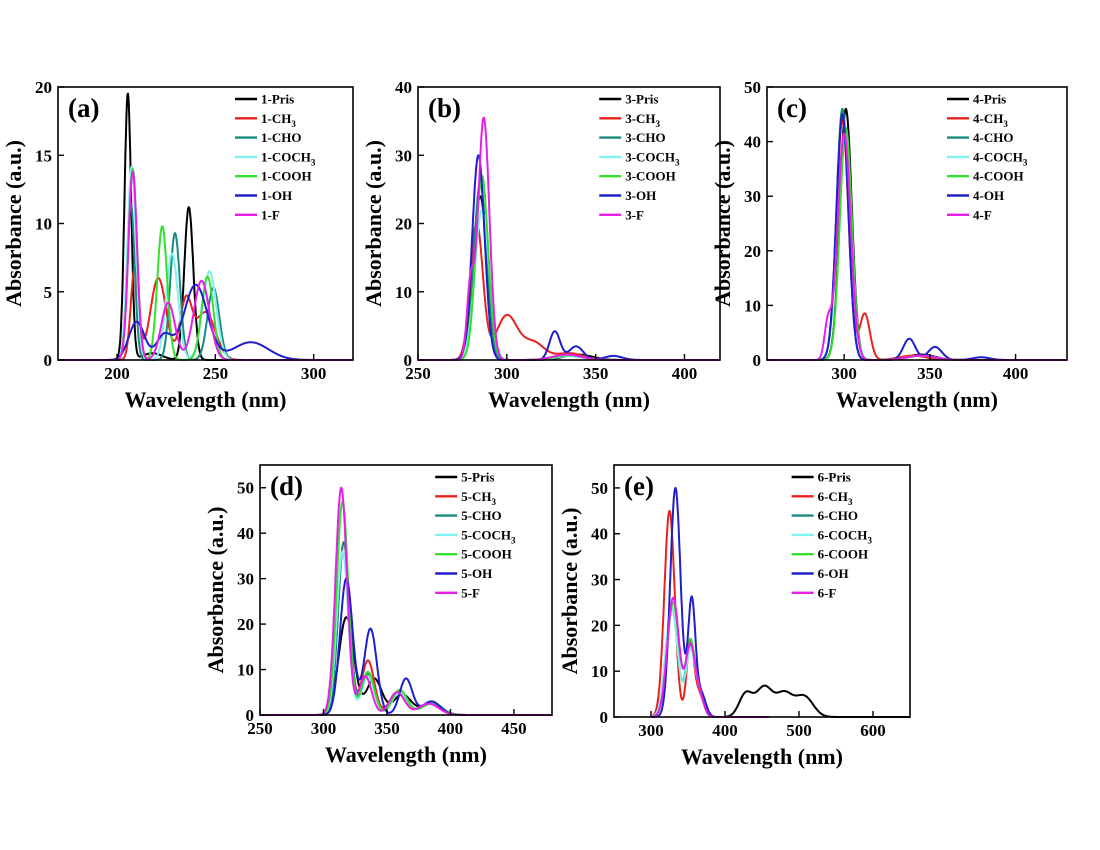 This screenshot has height=850, width=1100. I want to click on legend-entry-3-F: 3-F, so click(621, 214).